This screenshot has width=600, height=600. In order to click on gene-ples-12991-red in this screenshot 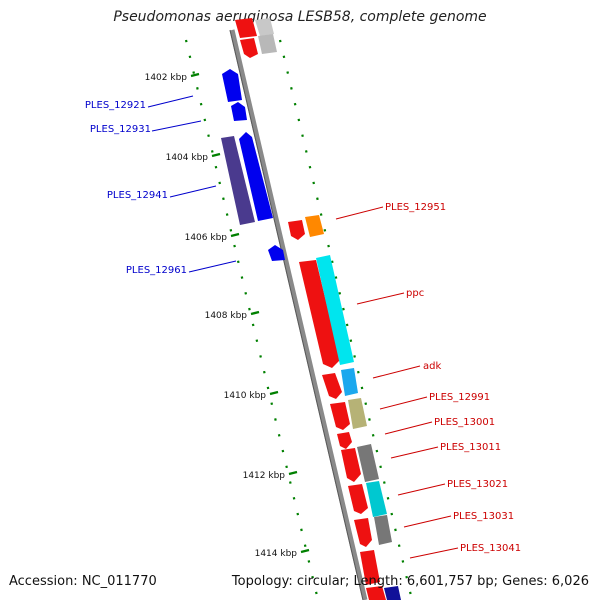, I will do `click(340, 416)`.